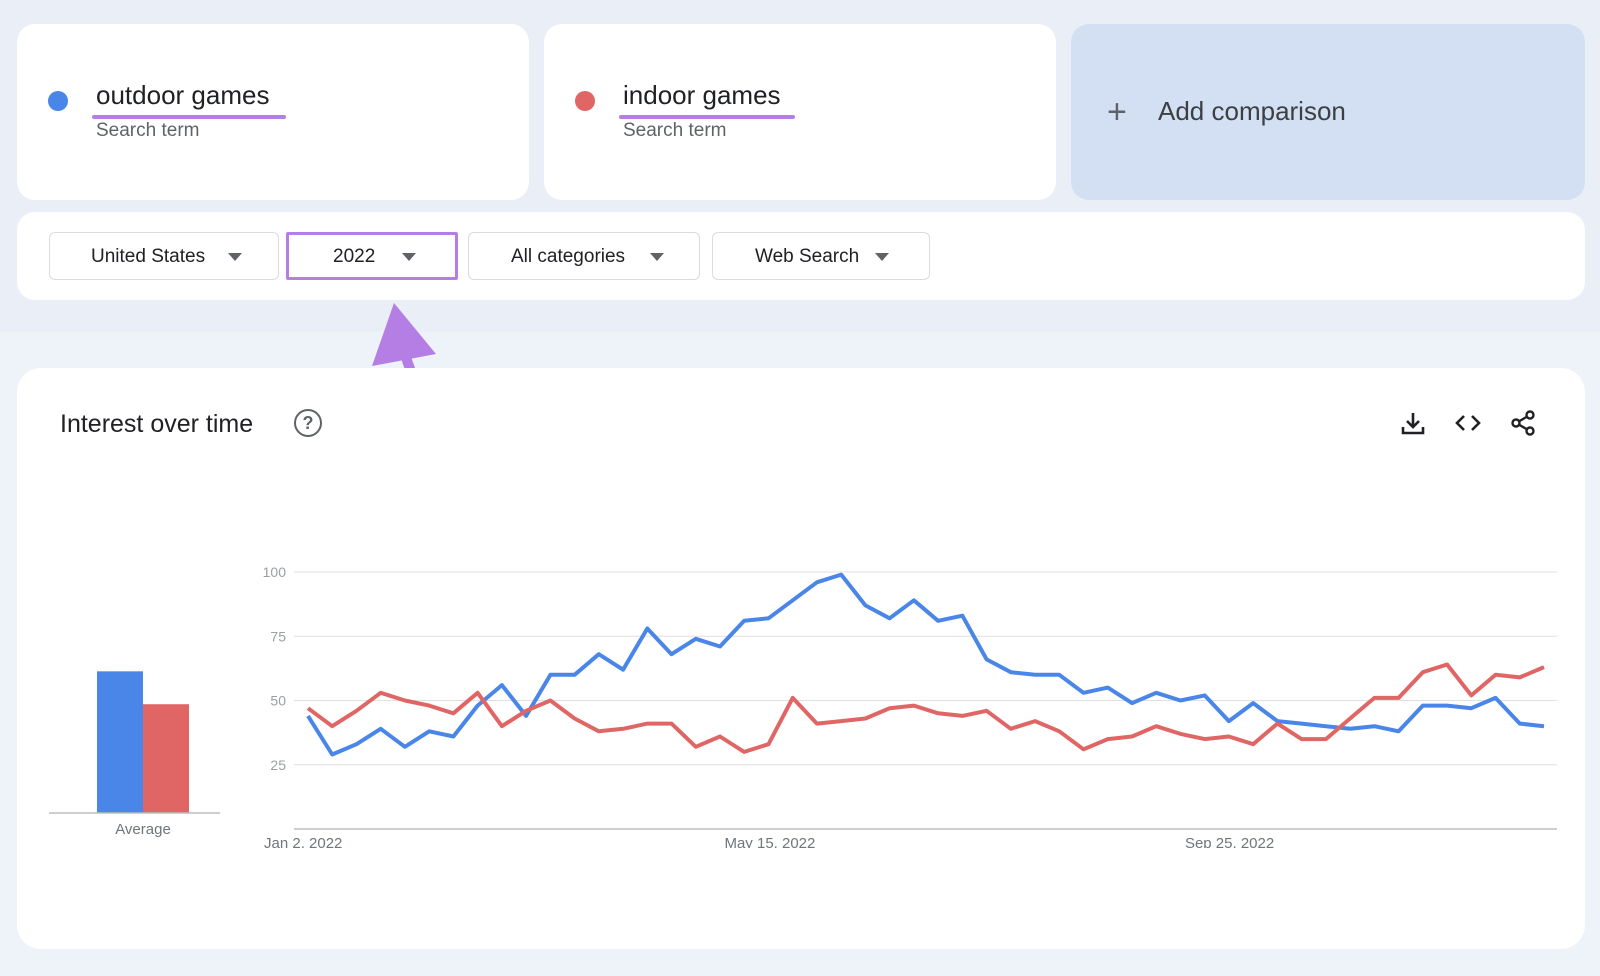 The width and height of the screenshot is (1600, 976). I want to click on embed-code-icon, so click(1468, 423).